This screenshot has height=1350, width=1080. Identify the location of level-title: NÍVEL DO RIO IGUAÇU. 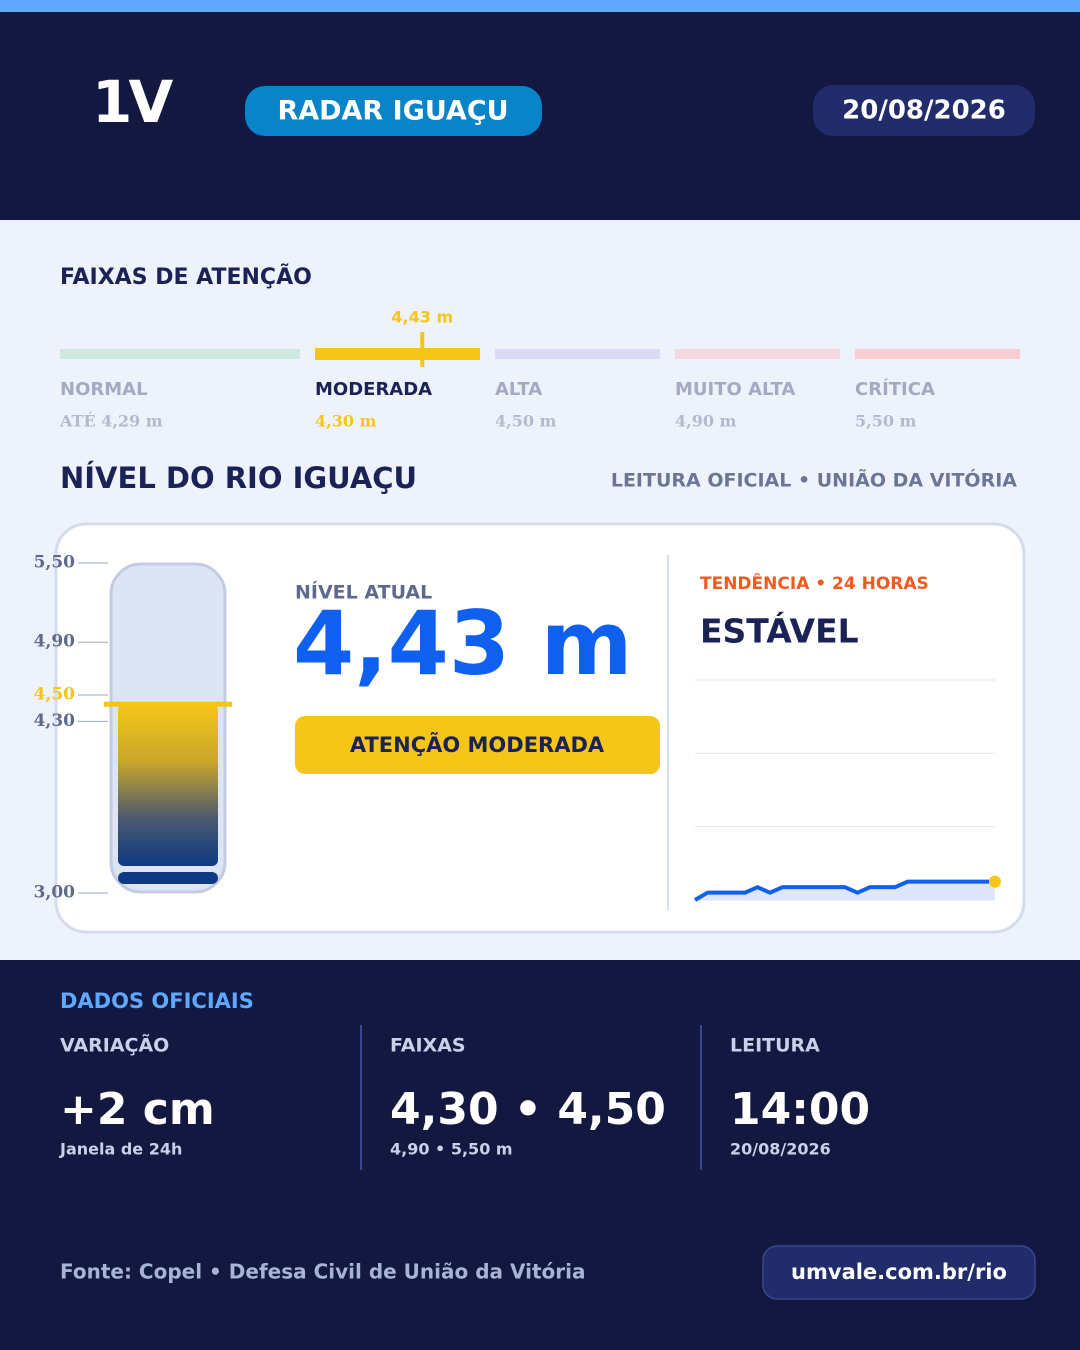
(238, 478).